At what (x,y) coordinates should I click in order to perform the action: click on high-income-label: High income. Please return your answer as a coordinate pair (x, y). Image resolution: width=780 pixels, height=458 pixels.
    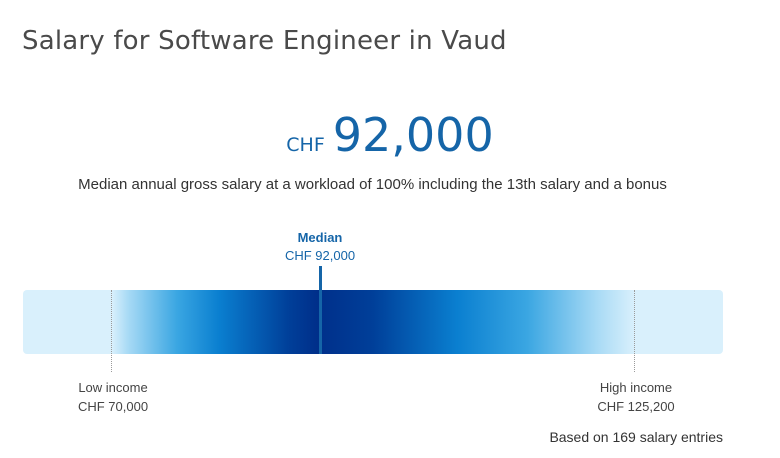
    Looking at the image, I should click on (636, 387).